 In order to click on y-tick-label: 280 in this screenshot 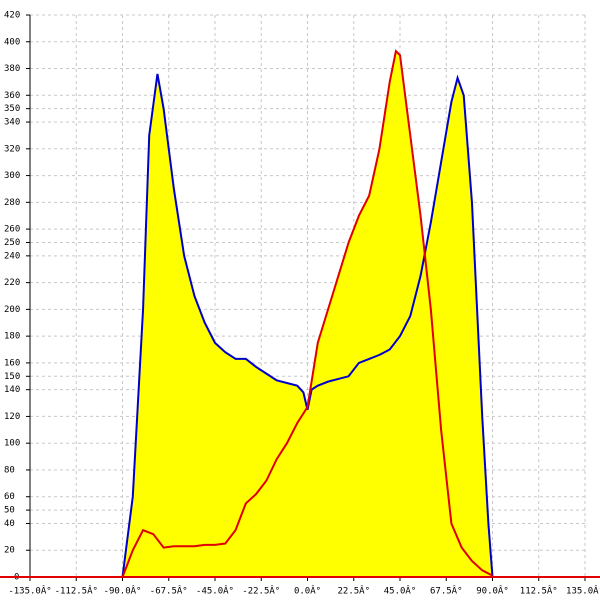, I will do `click(12, 203)`.